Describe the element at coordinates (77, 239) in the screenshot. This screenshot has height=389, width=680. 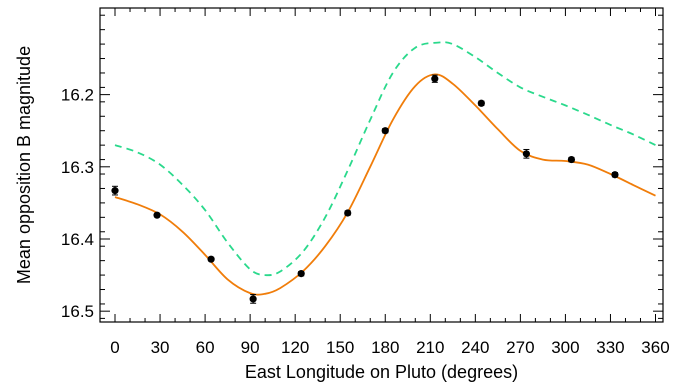
I see `y-tick-label: 16.4` at that location.